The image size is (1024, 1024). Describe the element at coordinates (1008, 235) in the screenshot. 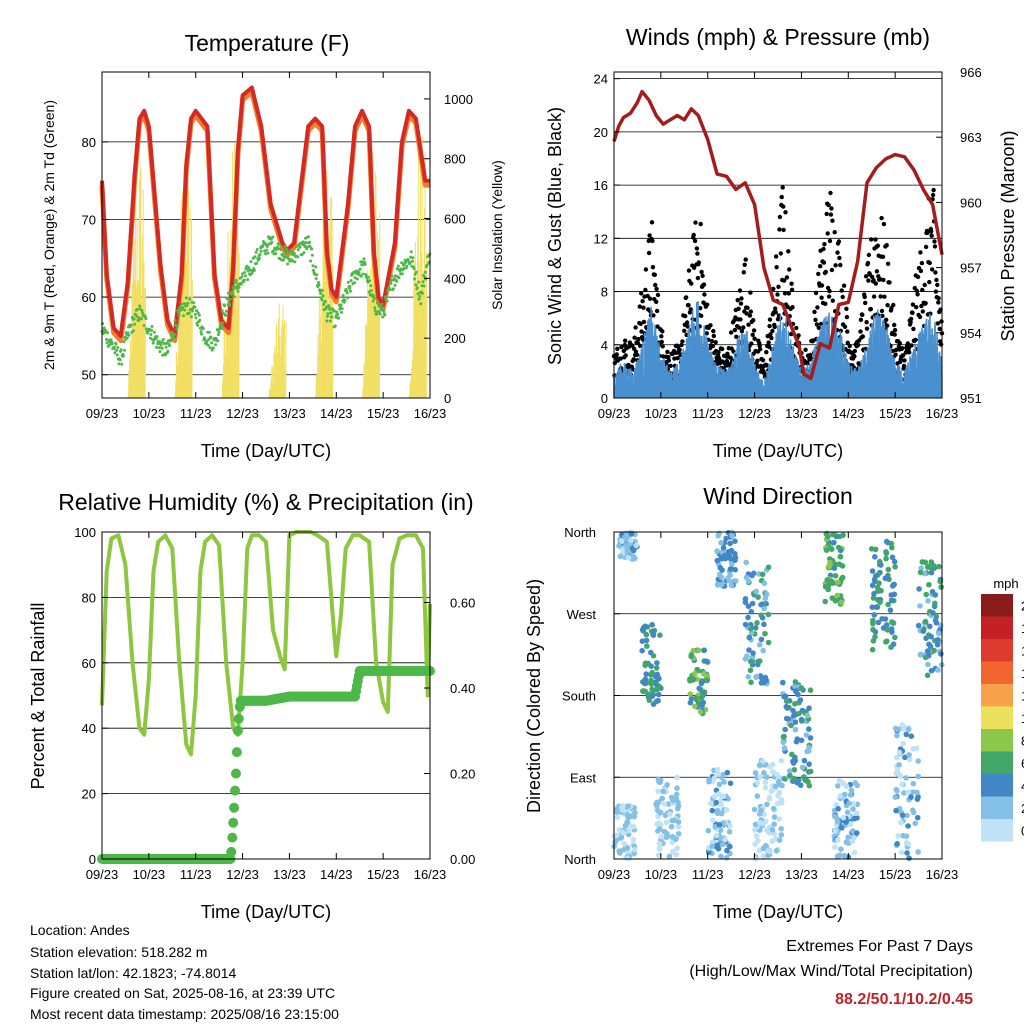

I see `pressure-y2-label: Station Pressure (Maroon)` at that location.